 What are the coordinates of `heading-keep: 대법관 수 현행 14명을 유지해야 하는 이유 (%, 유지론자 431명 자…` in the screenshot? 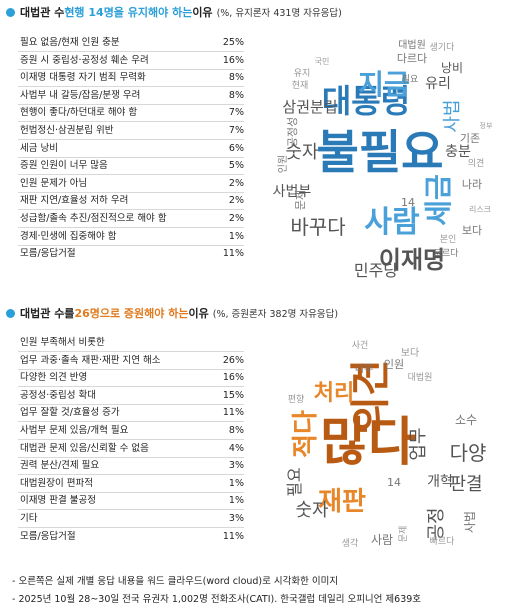 It's located at (174, 12).